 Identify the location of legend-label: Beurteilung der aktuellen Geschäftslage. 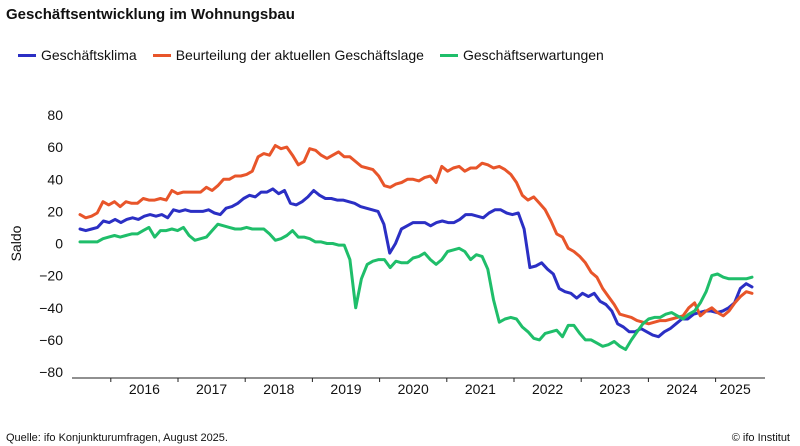
(299, 55).